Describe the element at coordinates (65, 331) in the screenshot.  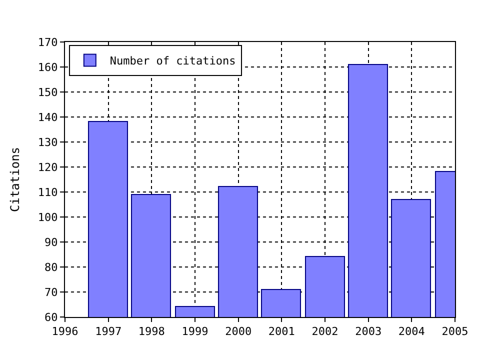
I see `x-tick-label: 1996` at that location.